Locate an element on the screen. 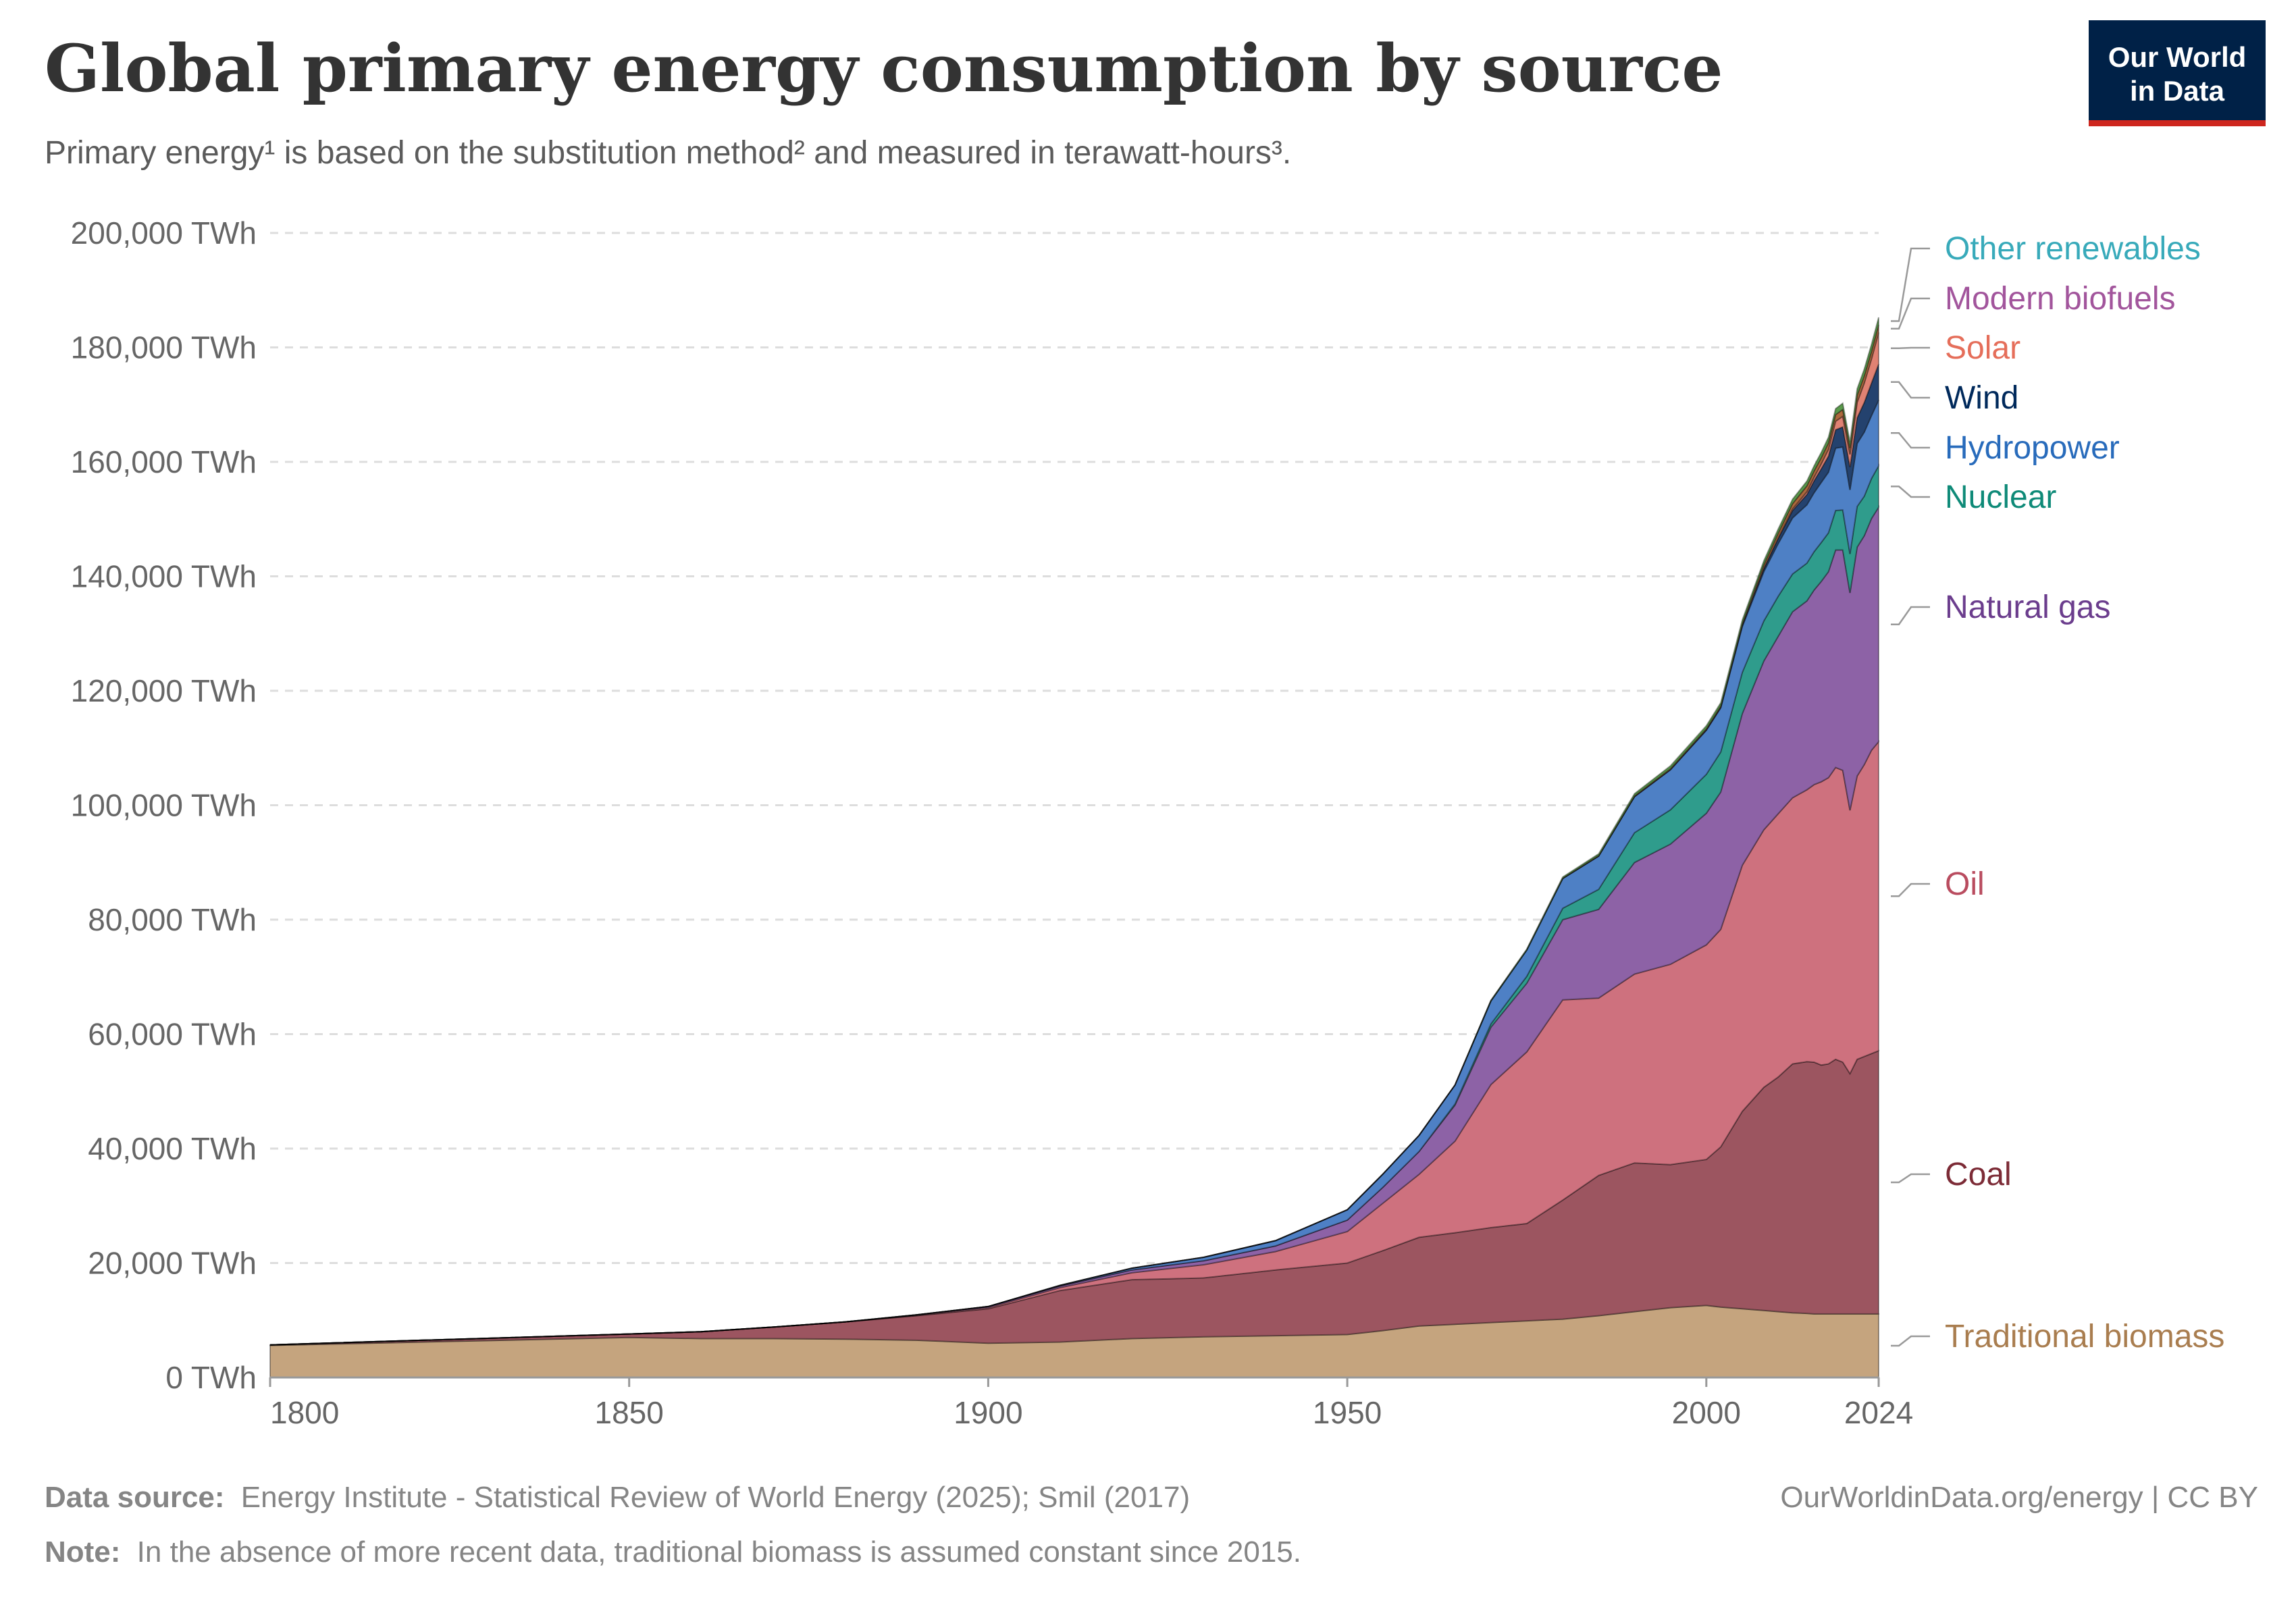  logo-line-1: Our World is located at coordinates (2177, 57).